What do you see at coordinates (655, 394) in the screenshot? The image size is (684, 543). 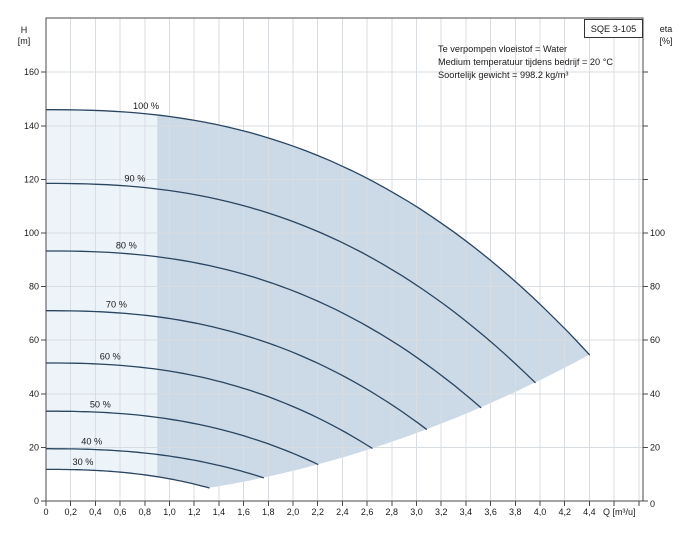 I see `right-tick-label: 40` at bounding box center [655, 394].